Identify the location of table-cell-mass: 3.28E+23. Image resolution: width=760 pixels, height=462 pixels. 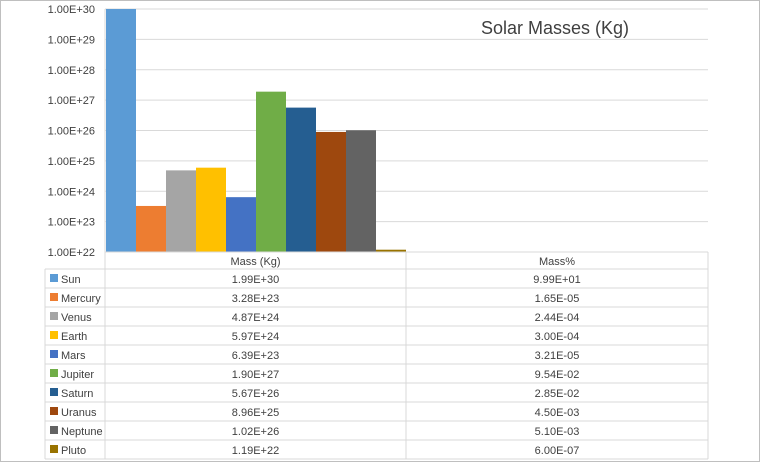
(255, 299).